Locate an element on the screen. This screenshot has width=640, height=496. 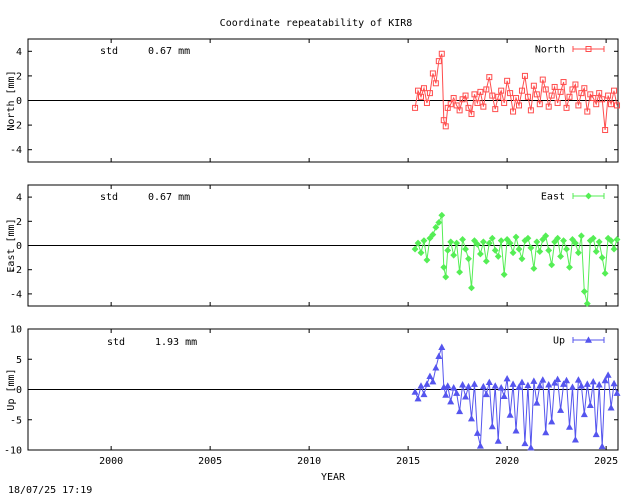
legend-label: North is located at coordinates (550, 50).